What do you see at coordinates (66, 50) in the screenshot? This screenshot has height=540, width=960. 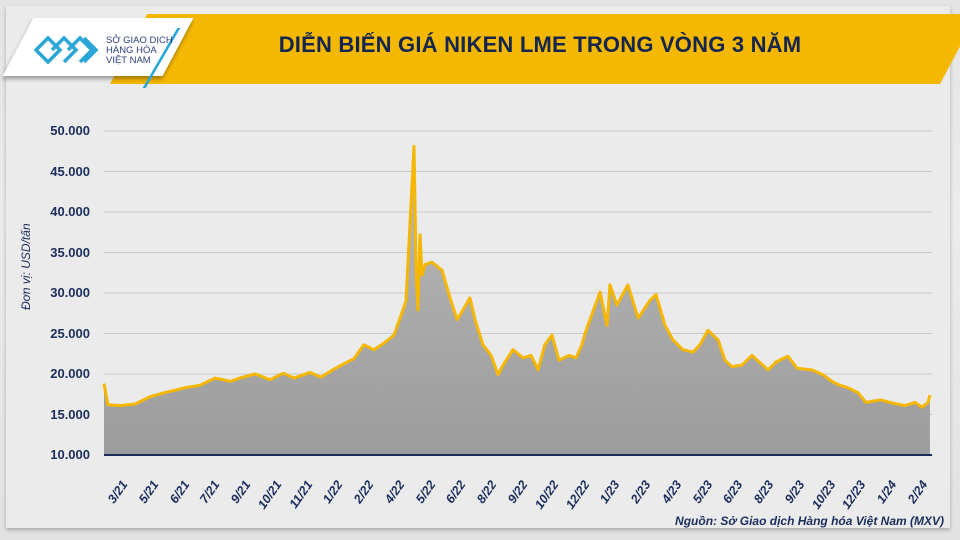 I see `mxv-logo-icon` at bounding box center [66, 50].